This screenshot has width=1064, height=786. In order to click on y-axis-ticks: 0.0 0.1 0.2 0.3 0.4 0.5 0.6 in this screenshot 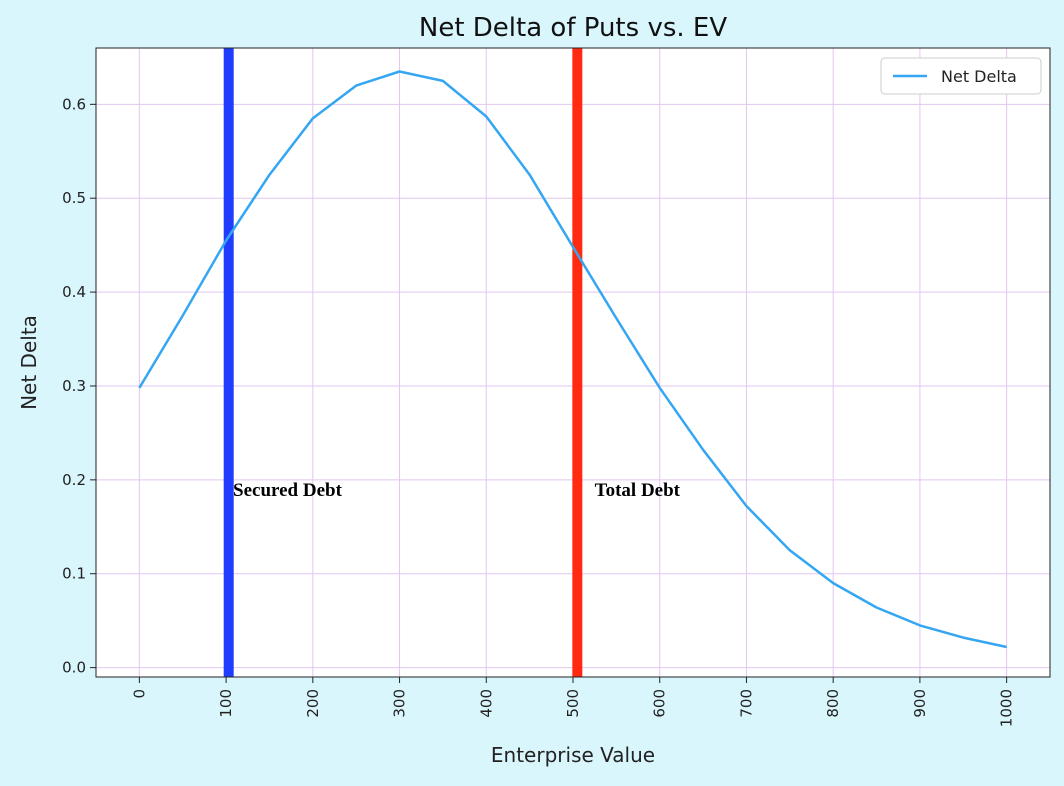, I will do `click(79, 386)`.